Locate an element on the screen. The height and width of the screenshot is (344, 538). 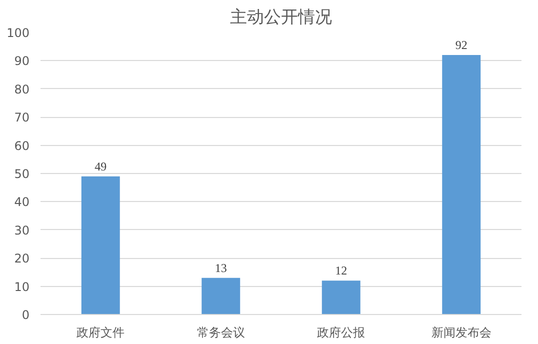
y-tick-label: 0 is located at coordinates (26, 315).